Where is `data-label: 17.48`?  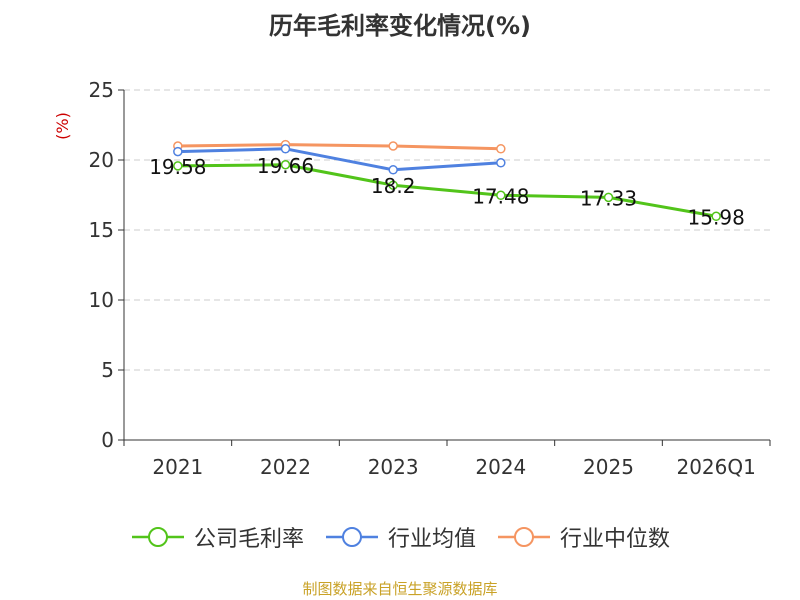 data-label: 17.48 is located at coordinates (500, 196).